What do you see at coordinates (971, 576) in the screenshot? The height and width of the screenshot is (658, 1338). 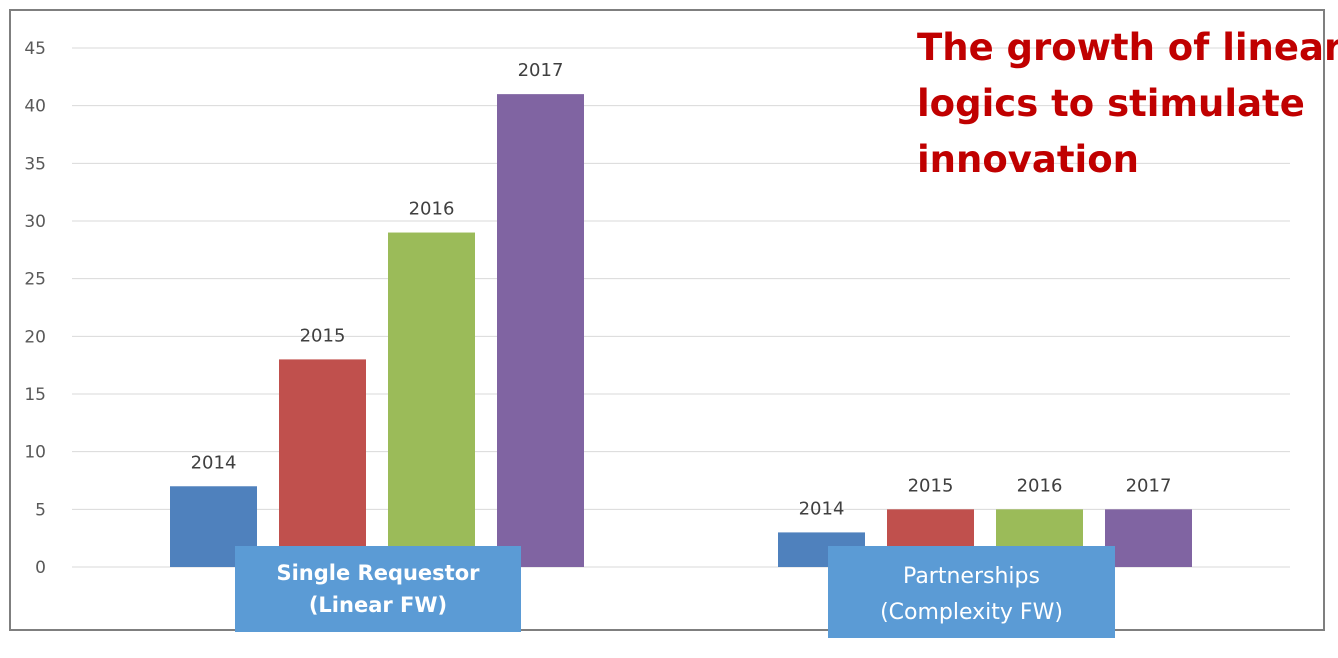 I see `category-label: Partnerships` at bounding box center [971, 576].